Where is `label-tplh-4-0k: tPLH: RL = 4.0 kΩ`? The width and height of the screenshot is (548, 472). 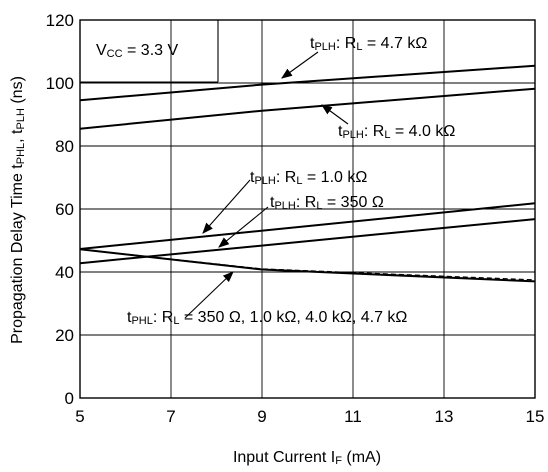
label-tplh-4-0k: tPLH: RL = 4.0 kΩ is located at coordinates (396, 132).